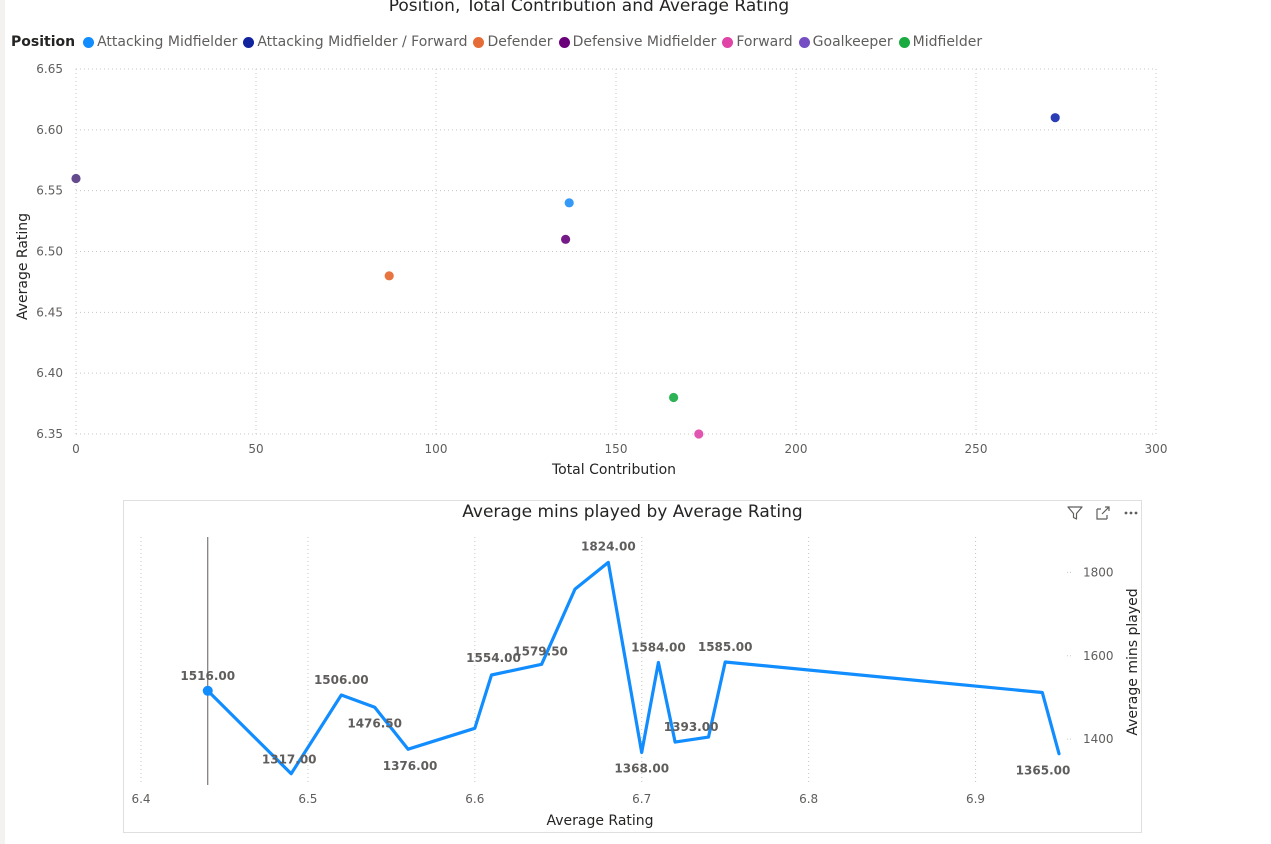 This screenshot has height=844, width=1271. I want to click on focus-mode-icon, so click(1103, 513).